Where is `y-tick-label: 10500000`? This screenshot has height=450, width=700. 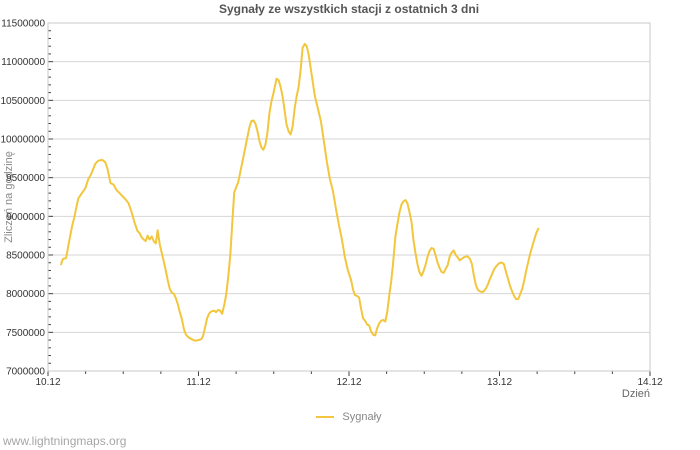
y-tick-label: 10500000 is located at coordinates (23, 101).